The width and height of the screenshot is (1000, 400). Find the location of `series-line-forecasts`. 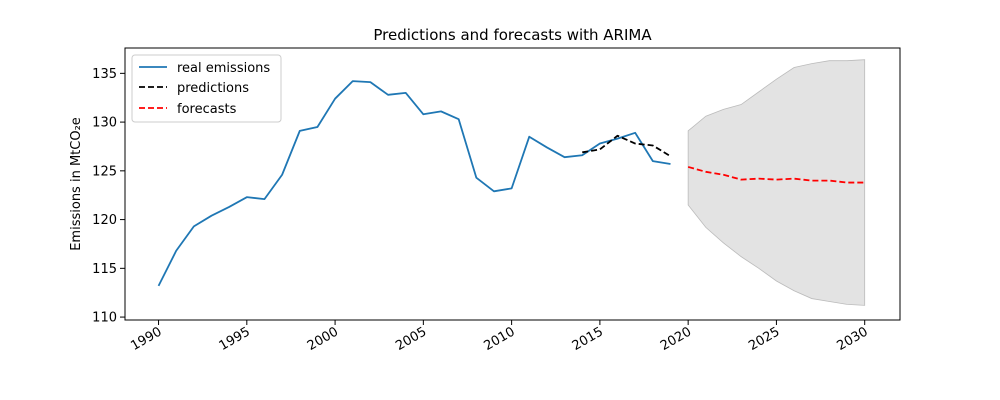

series-line-forecasts is located at coordinates (776, 175).